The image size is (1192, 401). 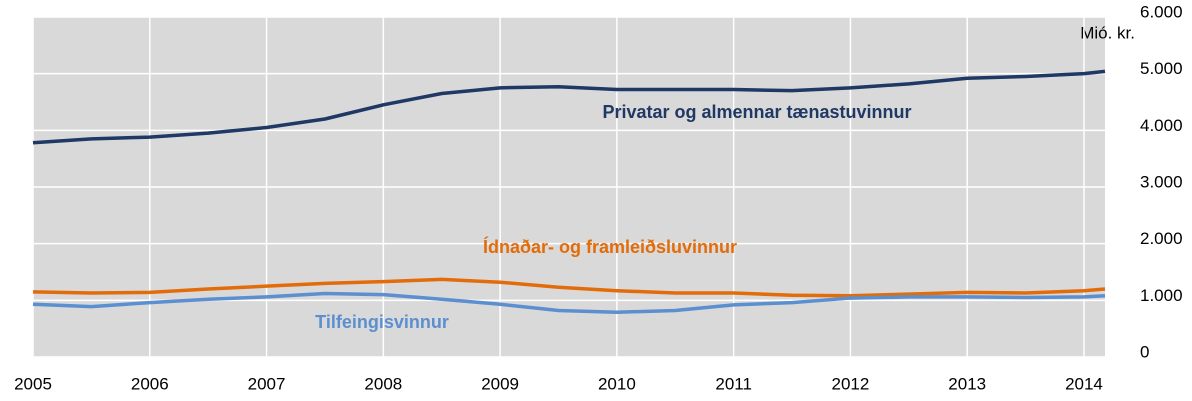 What do you see at coordinates (733, 383) in the screenshot?
I see `x-tick-label: 2011` at bounding box center [733, 383].